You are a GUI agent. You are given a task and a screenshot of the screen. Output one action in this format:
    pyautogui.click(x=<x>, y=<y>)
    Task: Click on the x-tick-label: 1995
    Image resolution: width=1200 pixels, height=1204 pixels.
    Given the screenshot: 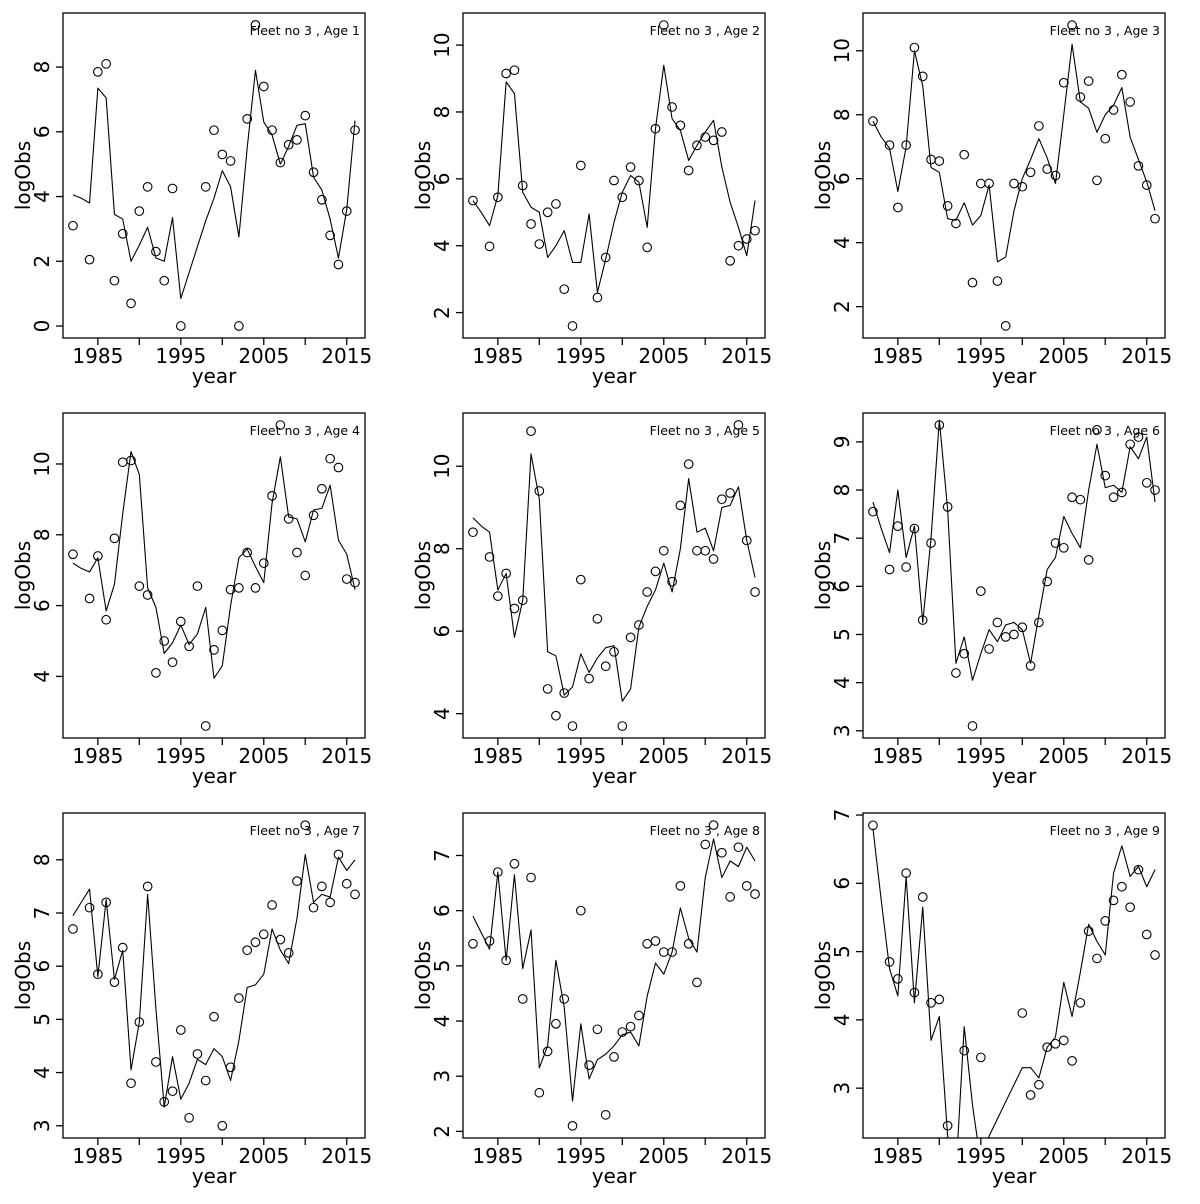 What is the action you would take?
    pyautogui.click(x=980, y=356)
    